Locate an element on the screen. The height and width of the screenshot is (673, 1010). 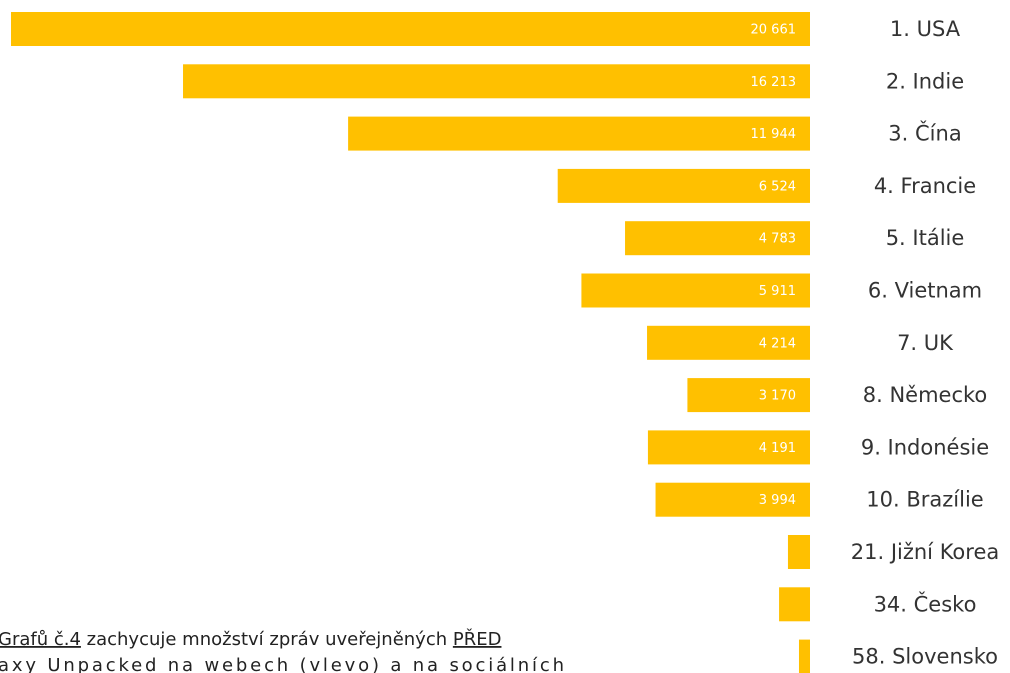
annotation-part: zachycuje množství zpráv uveřejněných is located at coordinates (267, 639).